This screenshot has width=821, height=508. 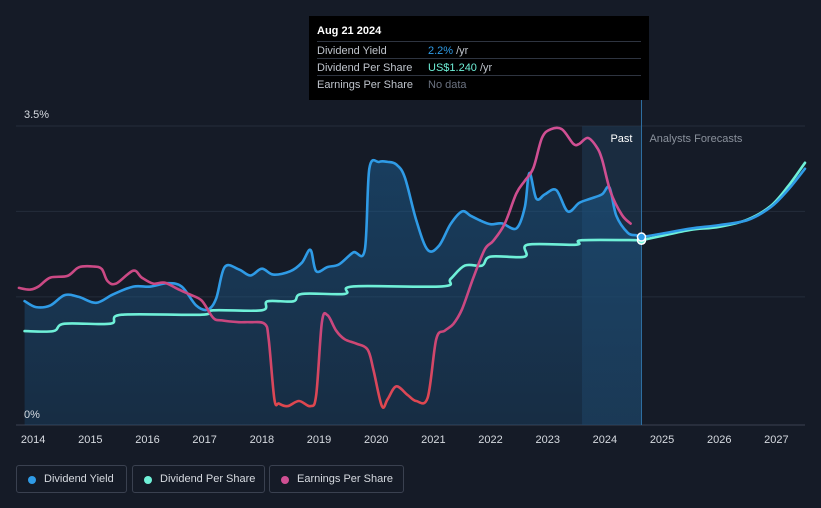 I want to click on legend-dividend-per-share: Dividend Per Share, so click(x=198, y=479).